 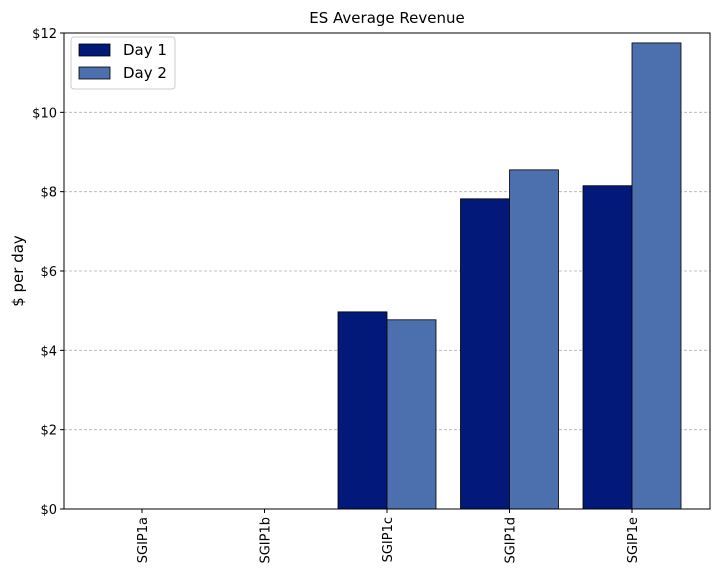 I want to click on y-axis-label: $ per day, so click(x=18, y=271).